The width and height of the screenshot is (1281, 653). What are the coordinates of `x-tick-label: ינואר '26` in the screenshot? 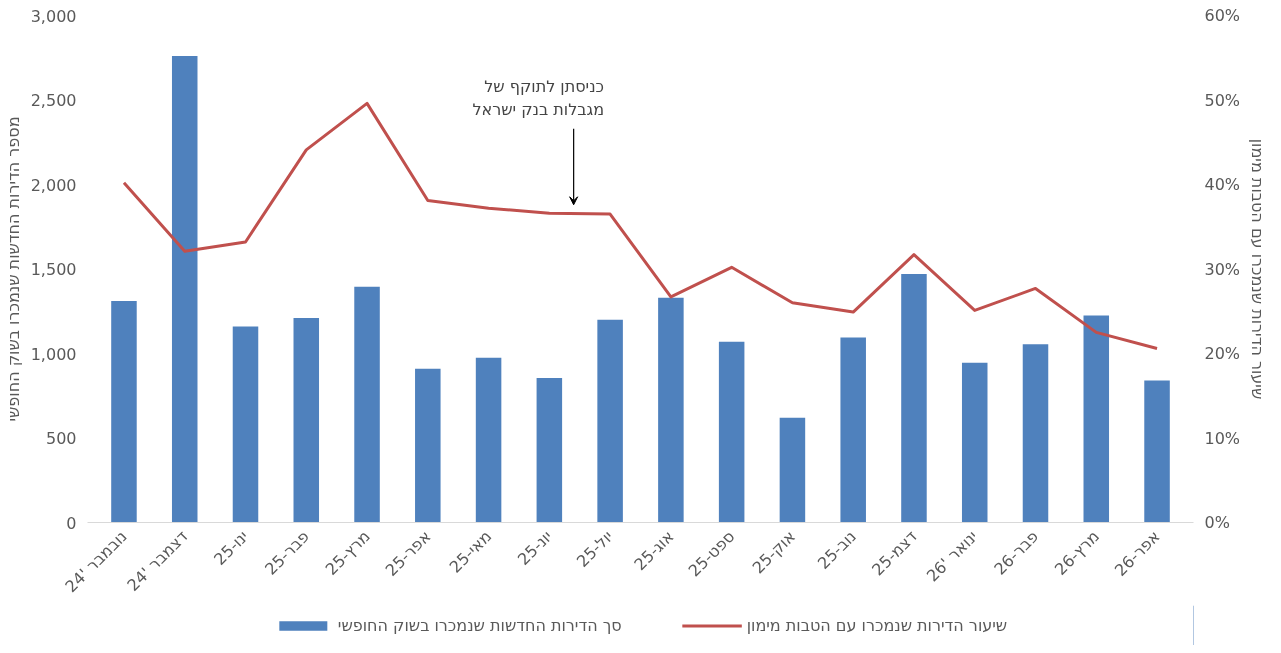 It's located at (952, 556).